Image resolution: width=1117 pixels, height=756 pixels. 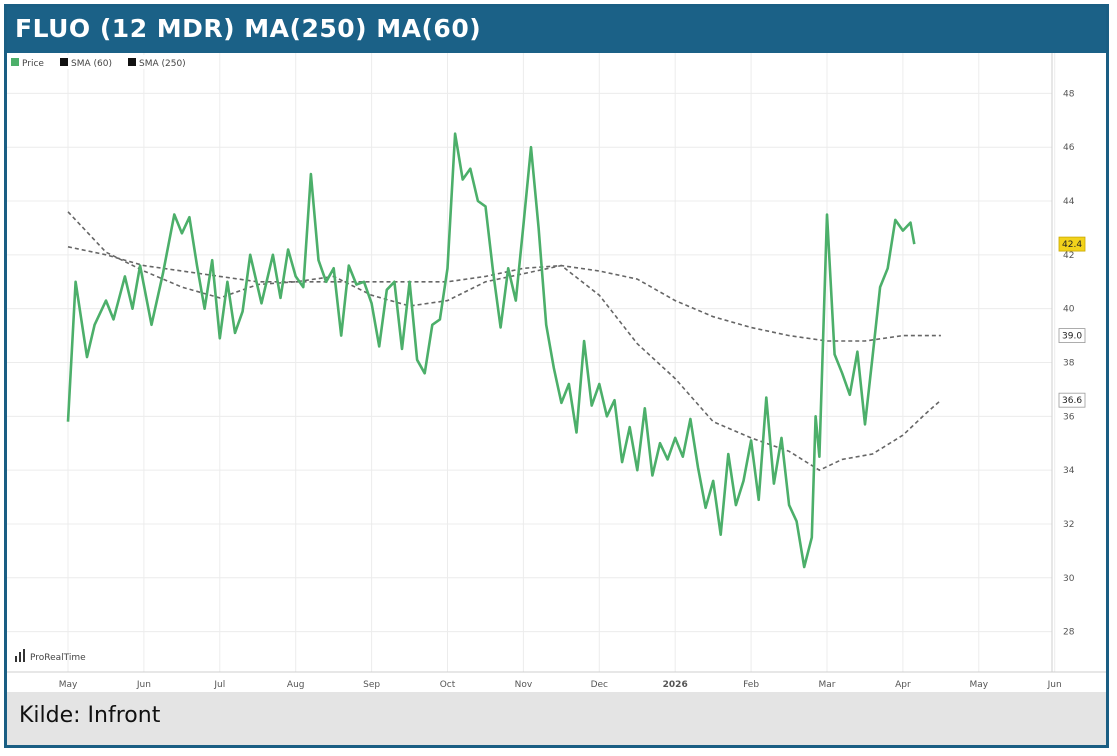 What do you see at coordinates (903, 685) in the screenshot?
I see `x-tick-label: Apr` at bounding box center [903, 685].